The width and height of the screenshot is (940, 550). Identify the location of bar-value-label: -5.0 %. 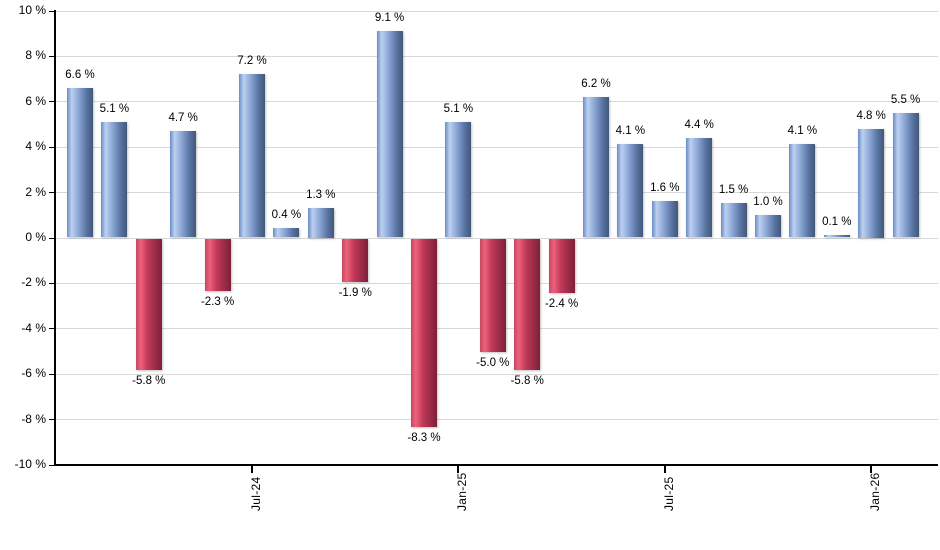
(493, 363).